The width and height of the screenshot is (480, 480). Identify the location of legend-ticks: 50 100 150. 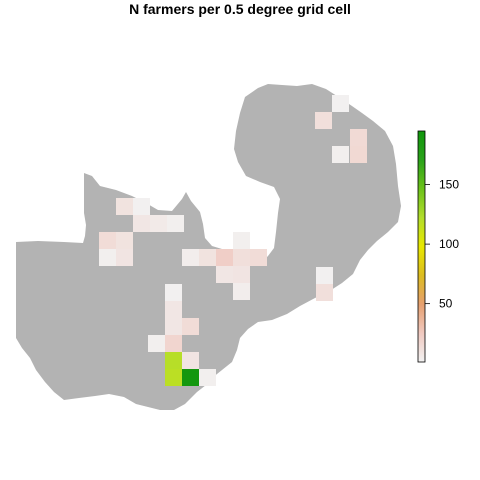
(442, 244).